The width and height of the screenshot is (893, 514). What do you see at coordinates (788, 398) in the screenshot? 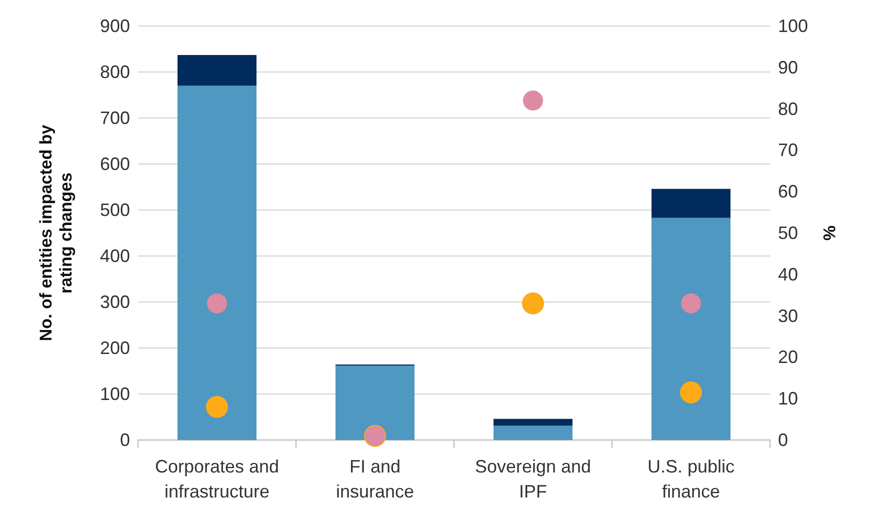
I see `y2-tick-label: 10` at bounding box center [788, 398].